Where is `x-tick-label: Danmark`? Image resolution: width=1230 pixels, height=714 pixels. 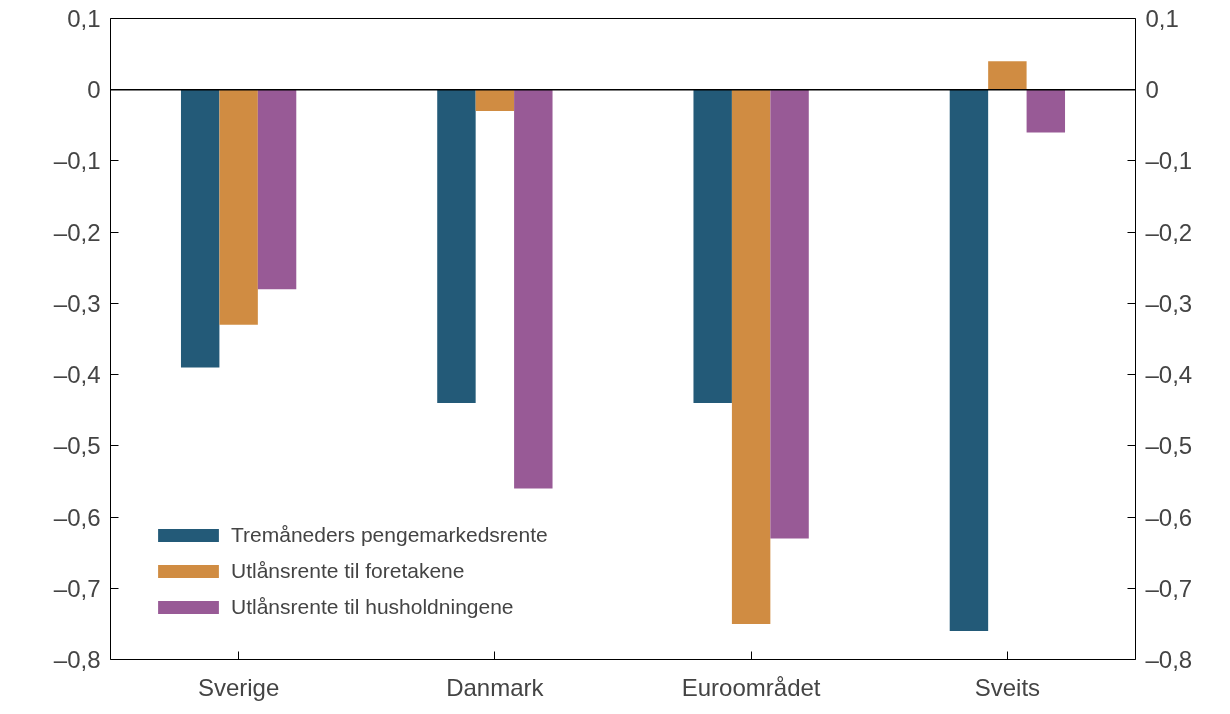
x-tick-label: Danmark is located at coordinates (495, 687).